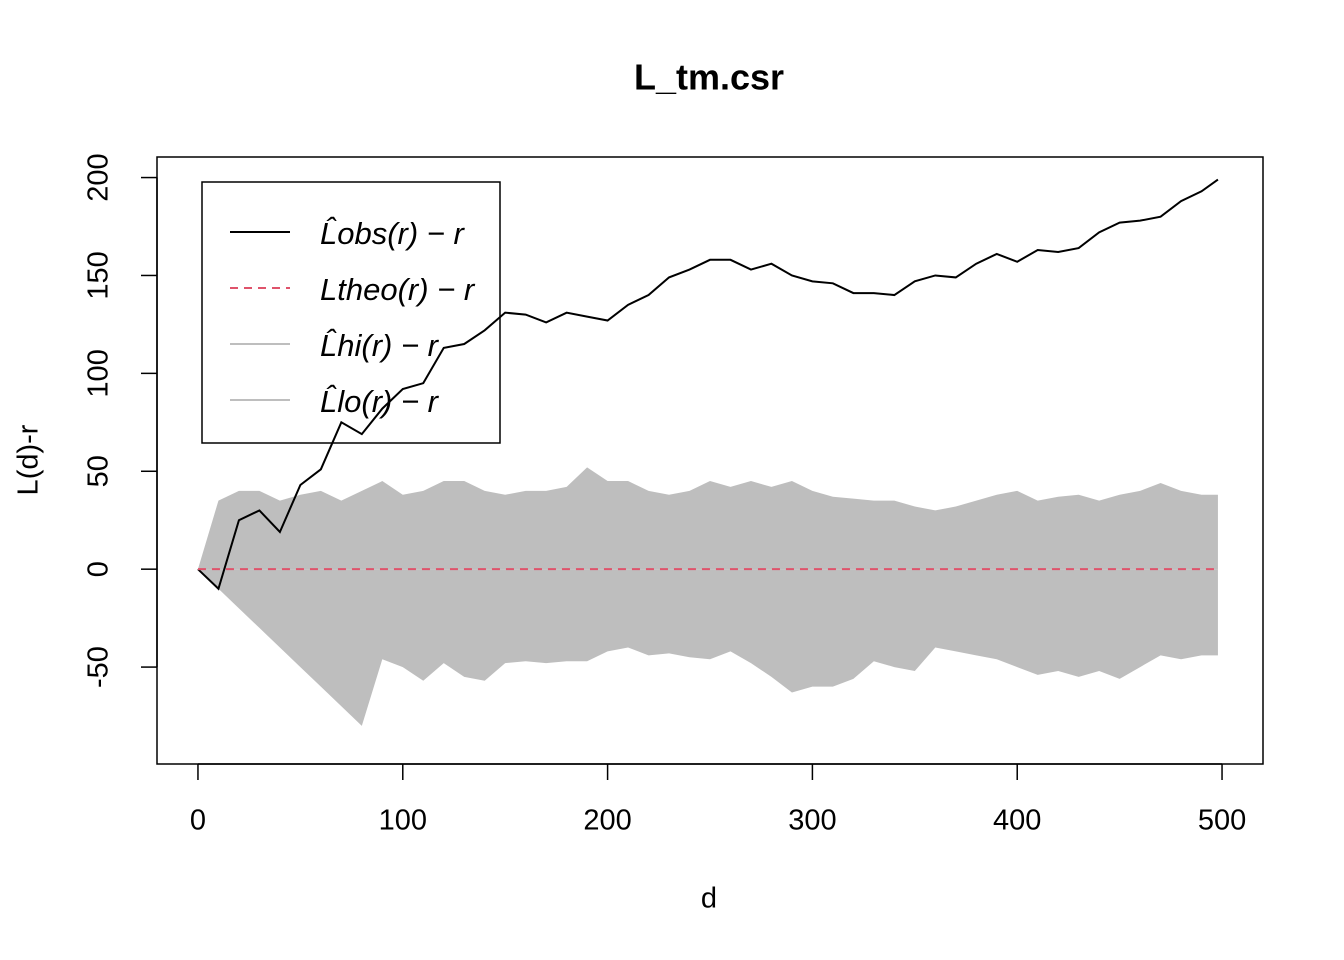 This screenshot has width=1344, height=960. I want to click on legend-label: L̂lo(r) − r, so click(380, 401).